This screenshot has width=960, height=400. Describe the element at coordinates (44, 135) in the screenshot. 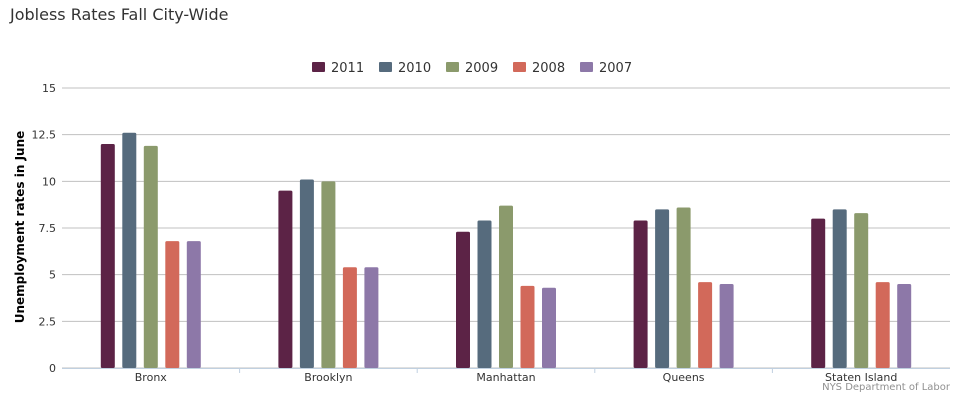

I see `y-tick-label: 12.5` at that location.